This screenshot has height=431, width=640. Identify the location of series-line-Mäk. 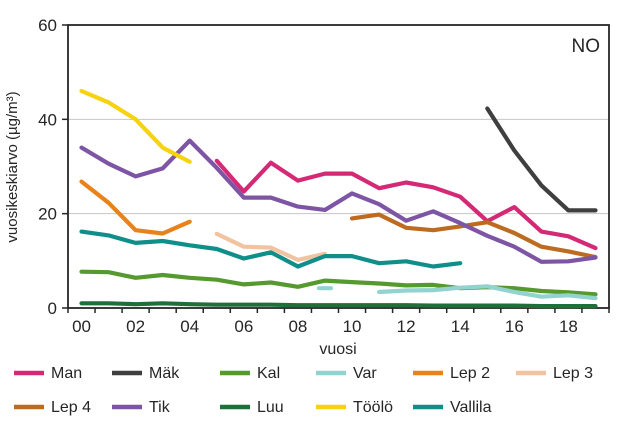
(541, 159).